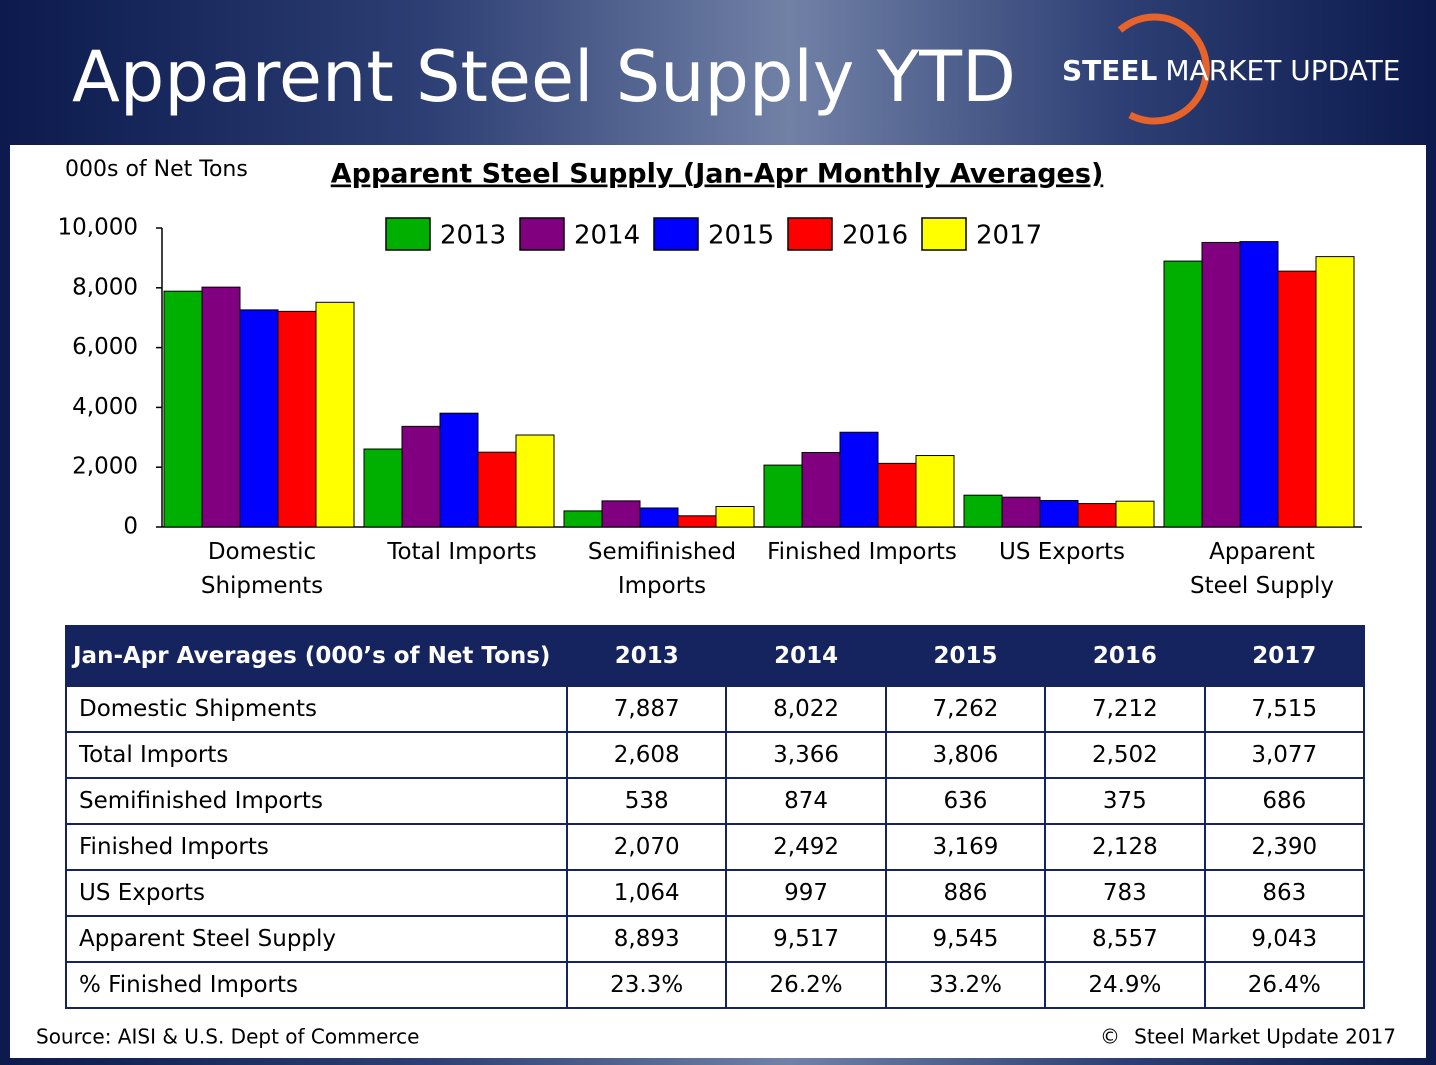 This screenshot has width=1436, height=1065. What do you see at coordinates (646, 893) in the screenshot?
I see `table-cell: 1,064` at bounding box center [646, 893].